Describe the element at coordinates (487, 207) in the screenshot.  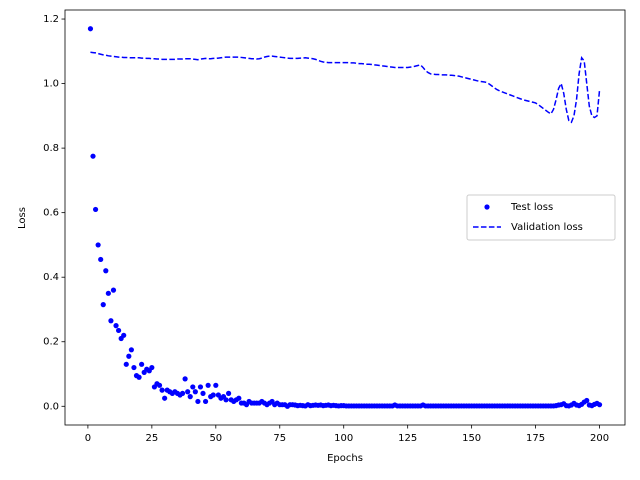
I see `legend-swatch` at that location.